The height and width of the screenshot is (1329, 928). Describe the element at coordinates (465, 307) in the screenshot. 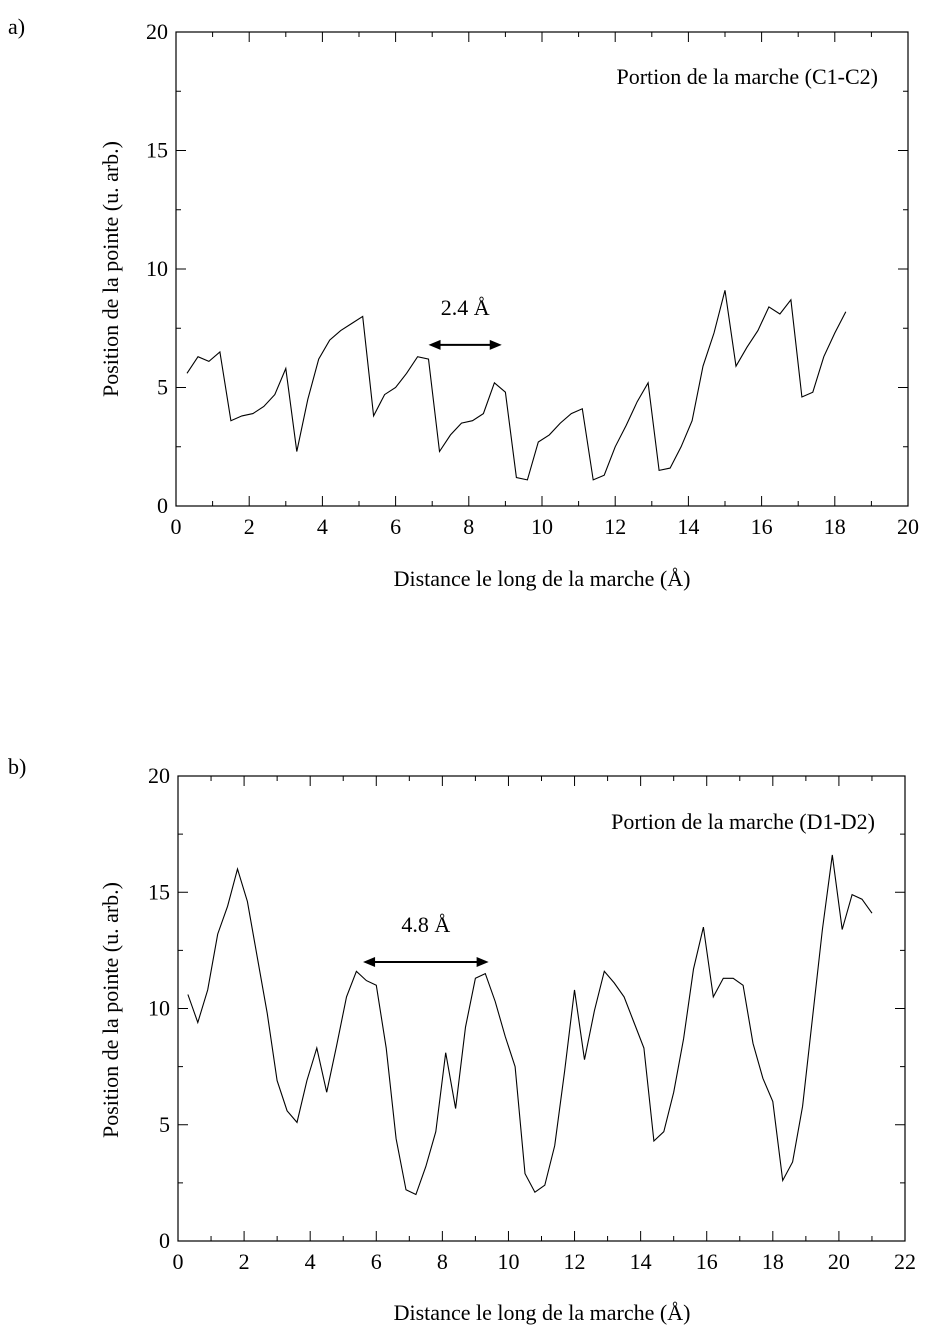

I see `spacing-label: 2.4 Å` at that location.